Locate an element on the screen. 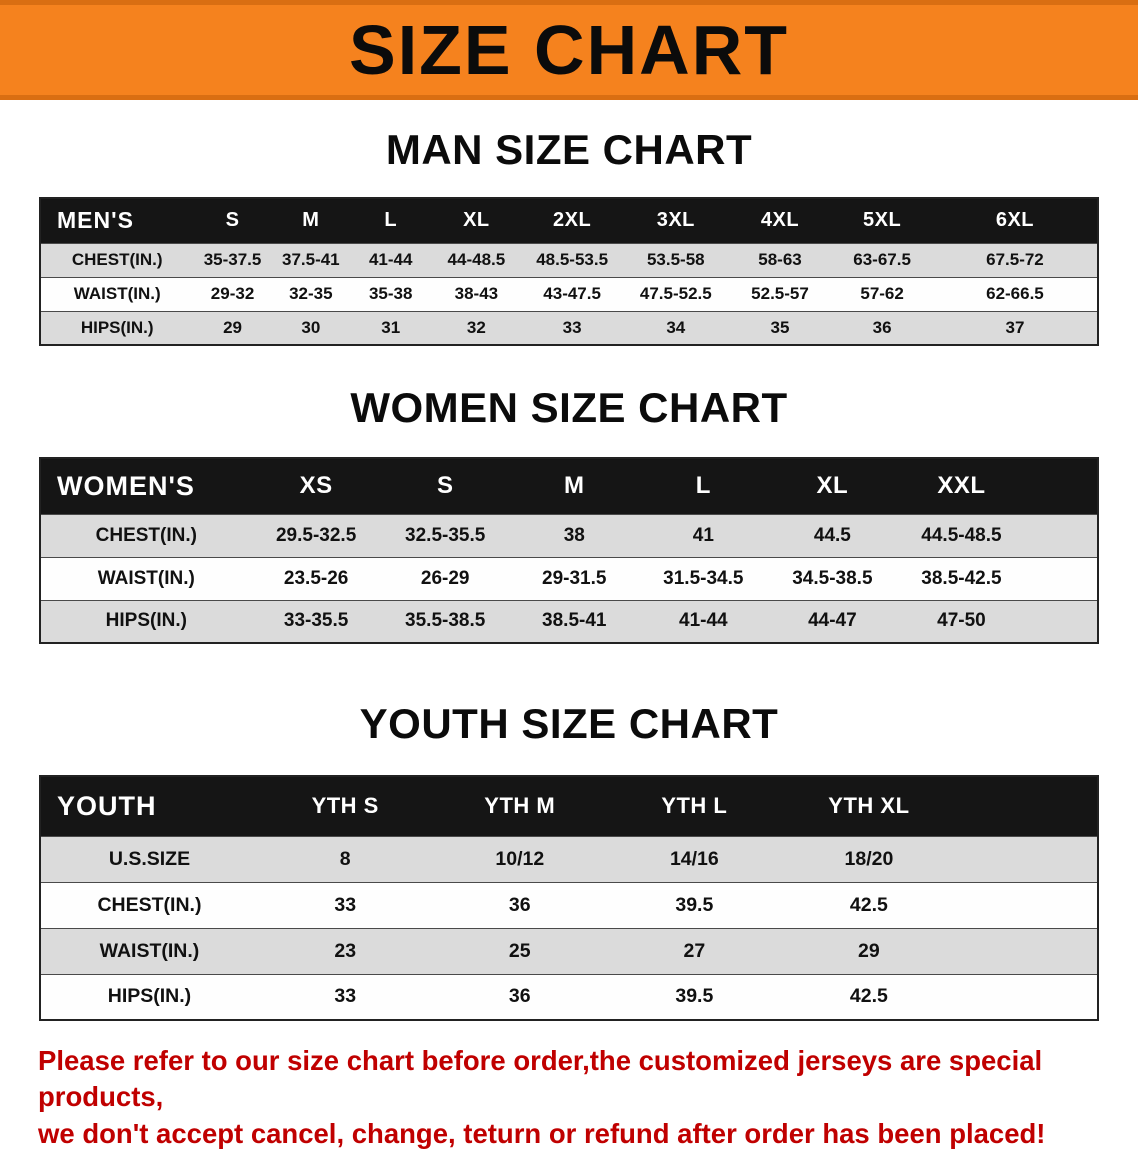 The width and height of the screenshot is (1138, 1152). youth-size-header: YTH S is located at coordinates (345, 806).